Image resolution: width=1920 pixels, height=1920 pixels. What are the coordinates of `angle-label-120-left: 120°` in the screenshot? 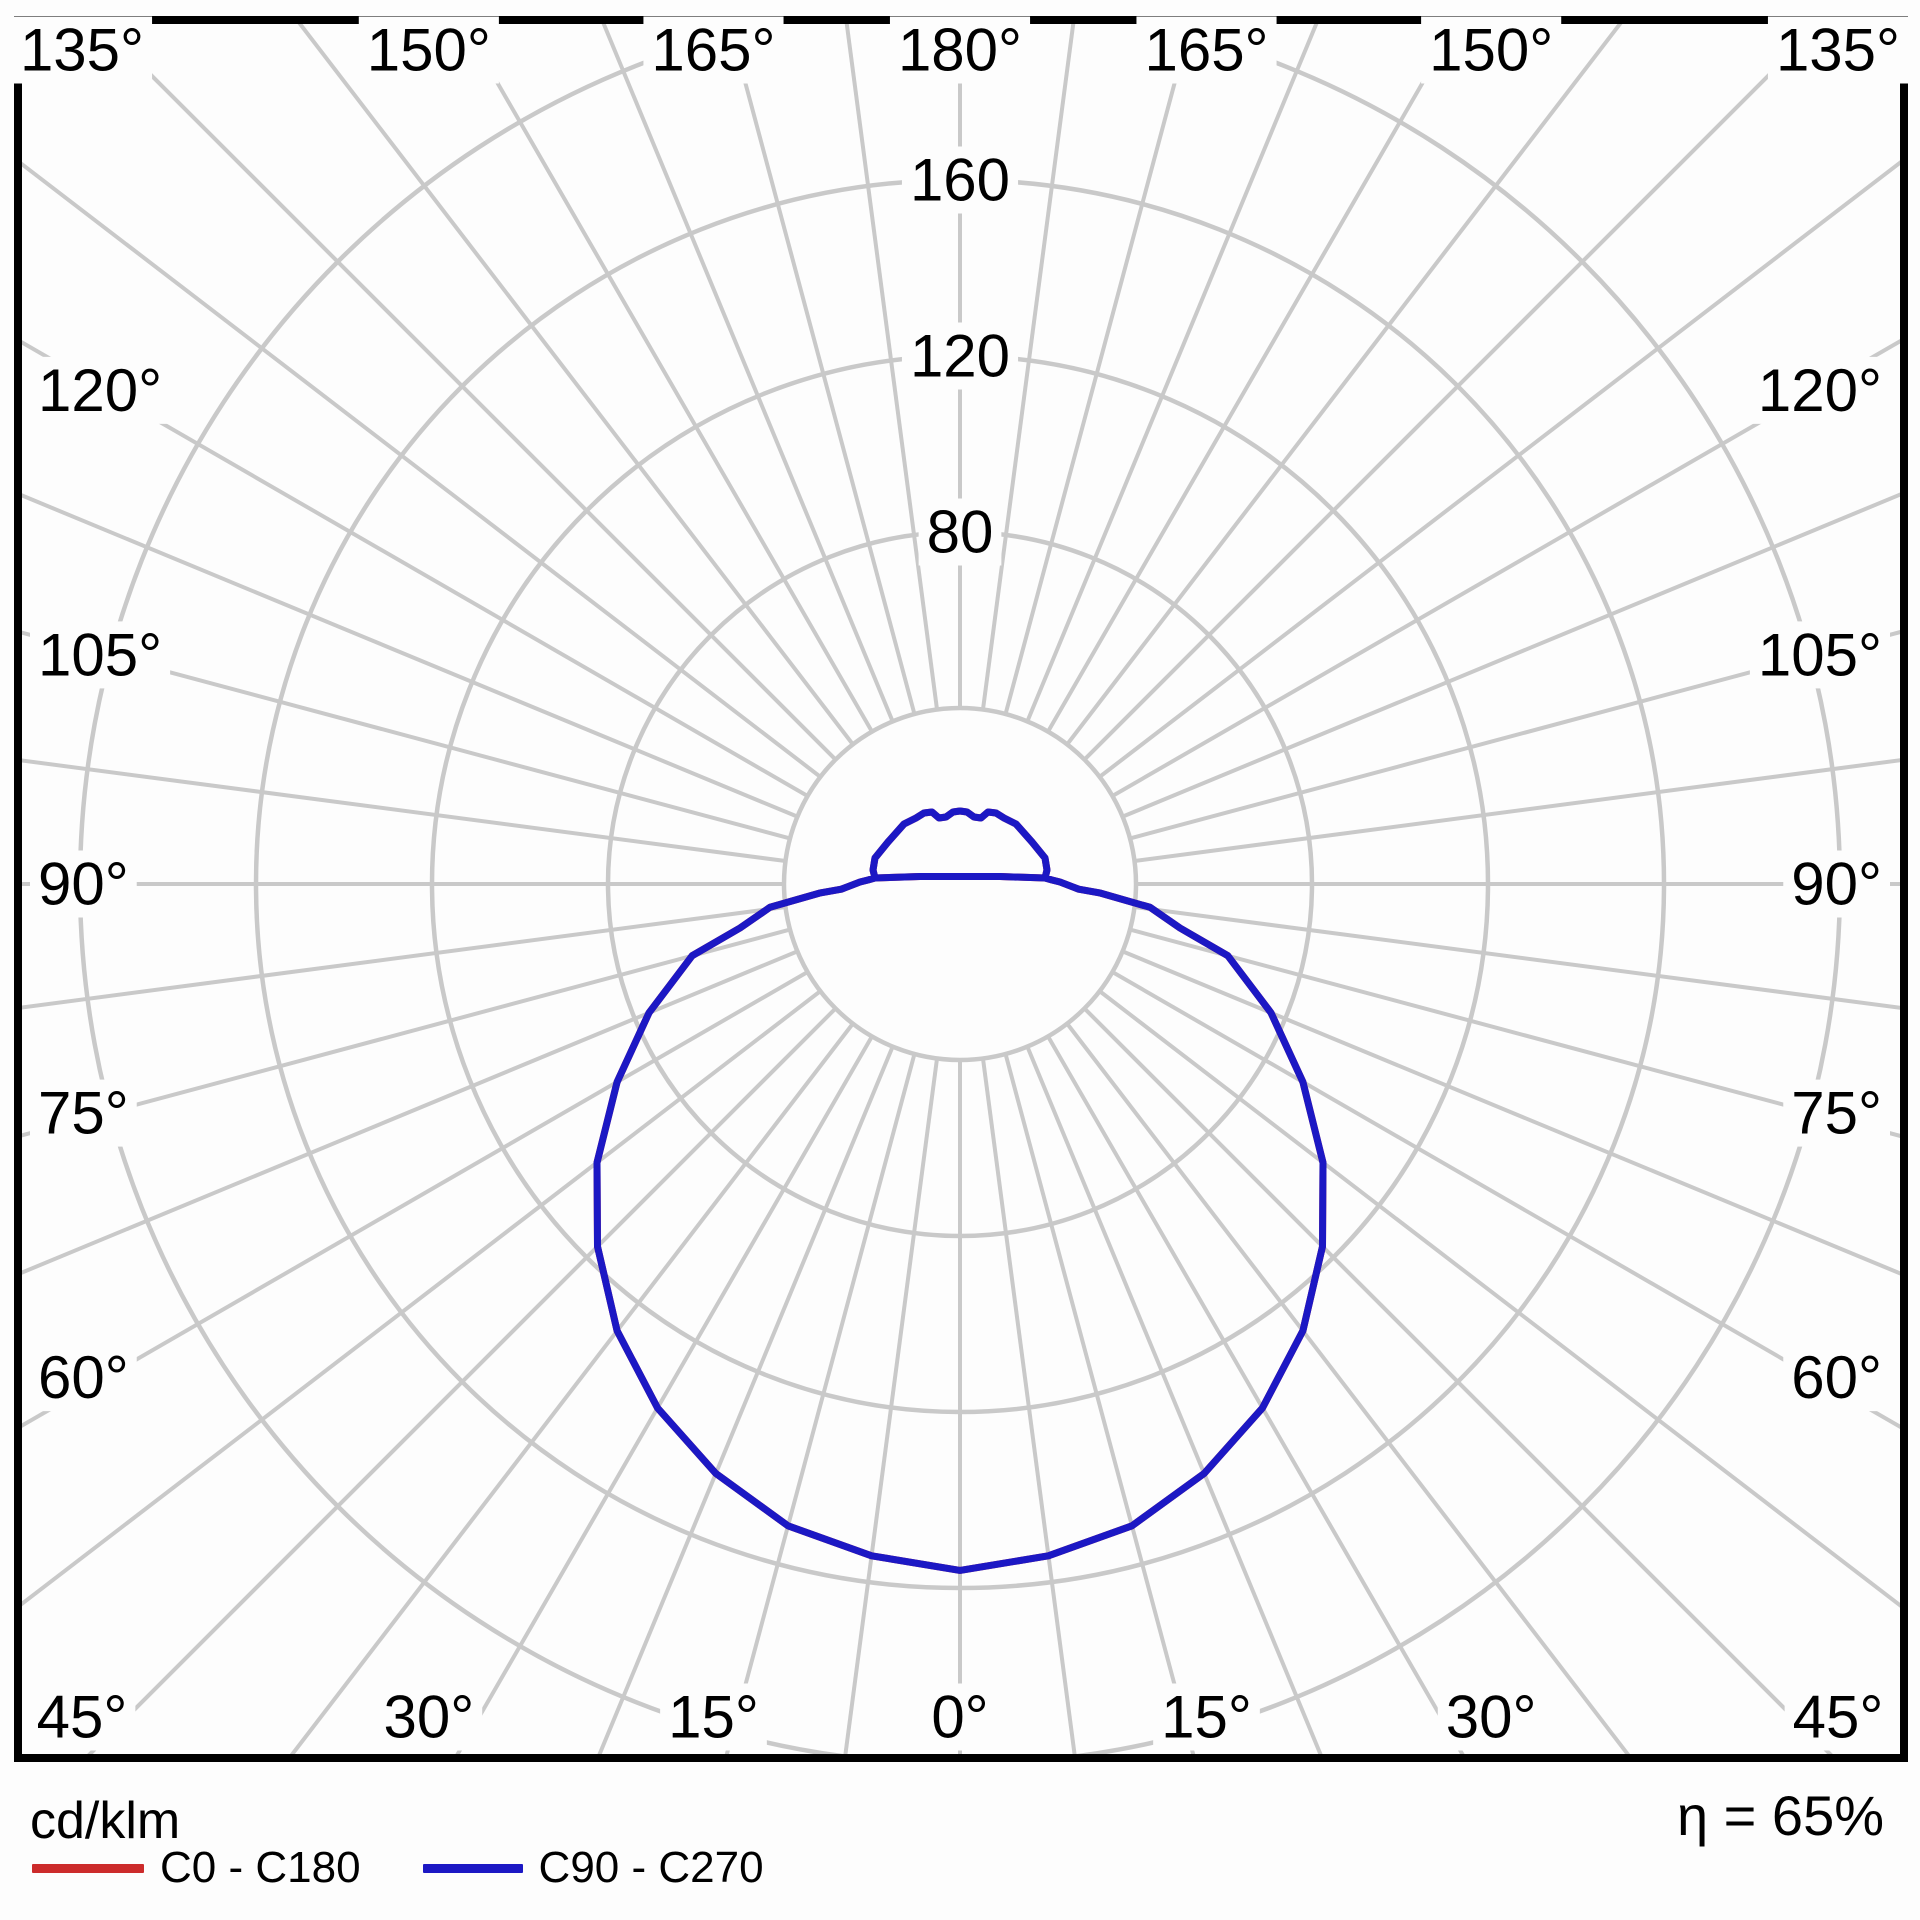 It's located at (100, 390).